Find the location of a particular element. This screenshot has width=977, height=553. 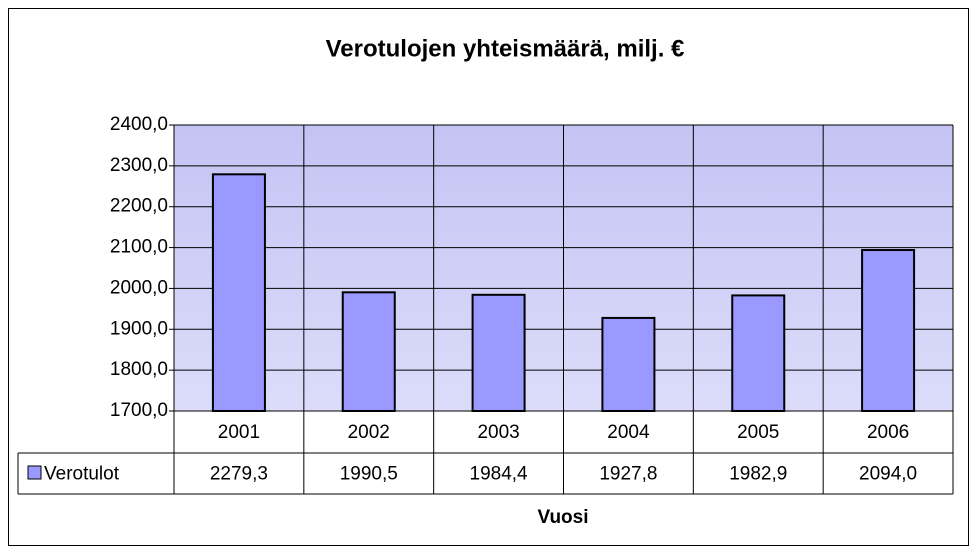

y-tick-label: 2000,0 is located at coordinates (139, 287).